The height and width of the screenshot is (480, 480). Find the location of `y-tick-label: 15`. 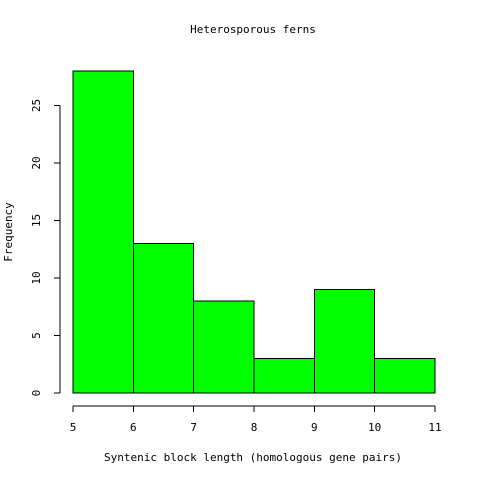

y-tick-label: 15 is located at coordinates (36, 220).